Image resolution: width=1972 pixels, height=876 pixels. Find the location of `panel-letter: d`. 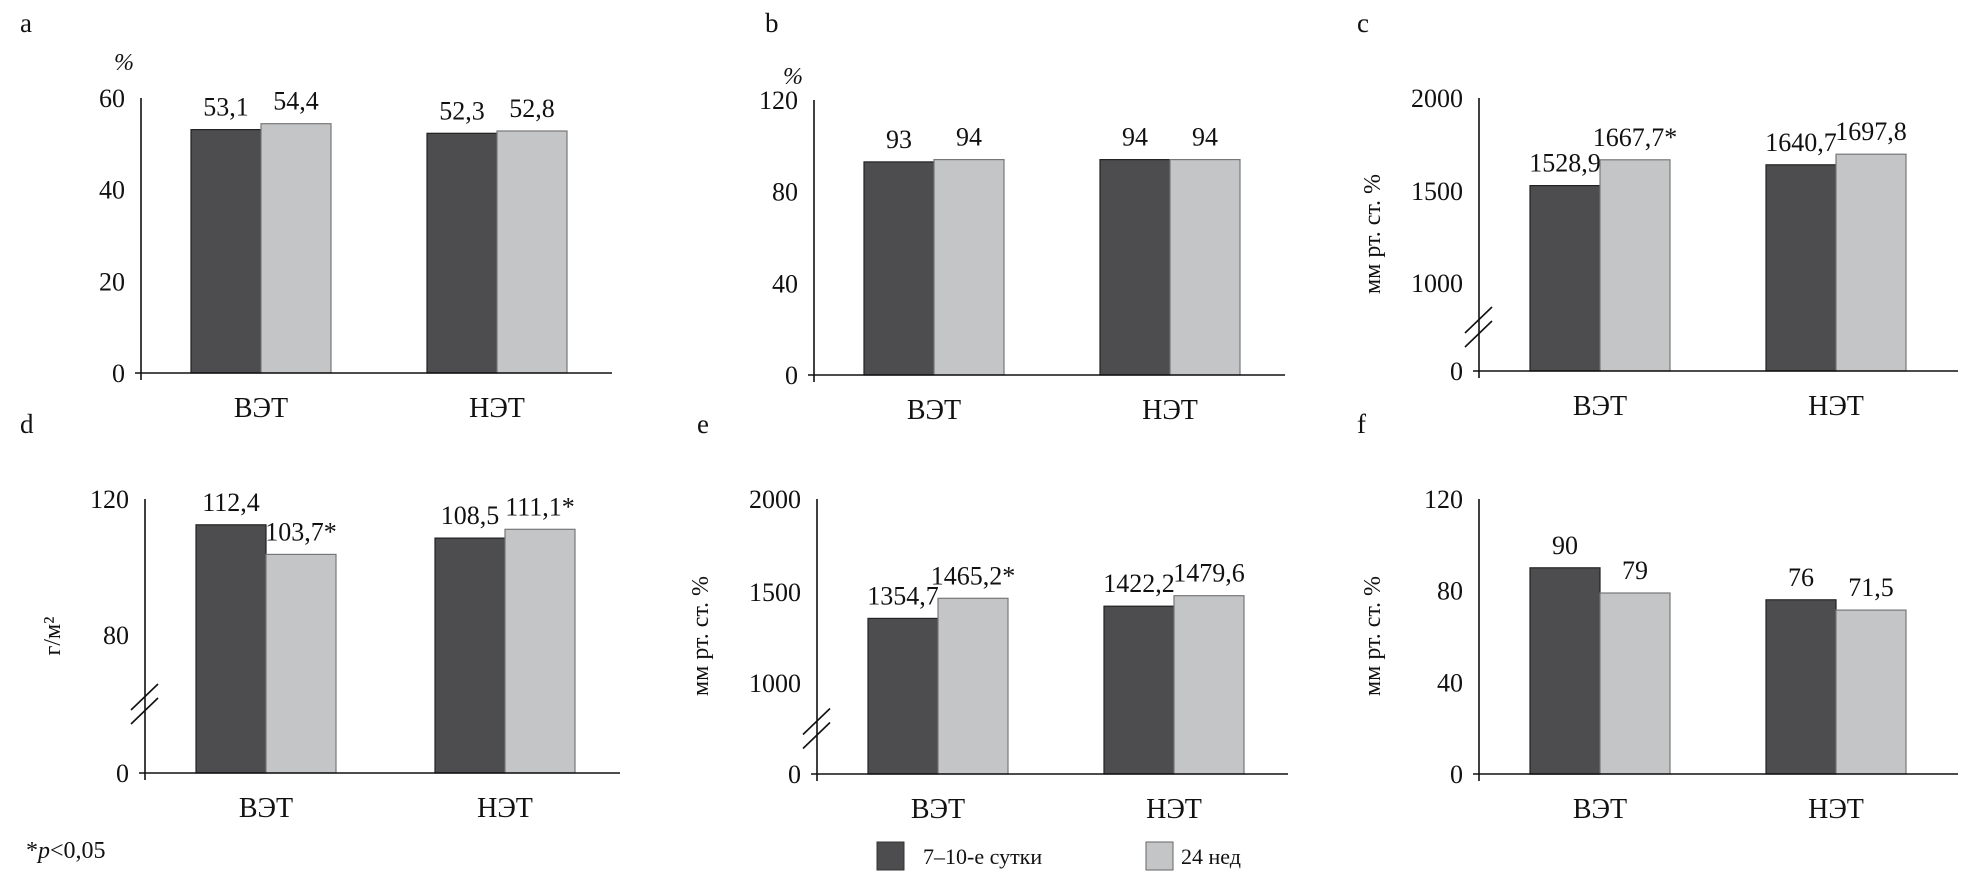

panel-letter: d is located at coordinates (27, 424).